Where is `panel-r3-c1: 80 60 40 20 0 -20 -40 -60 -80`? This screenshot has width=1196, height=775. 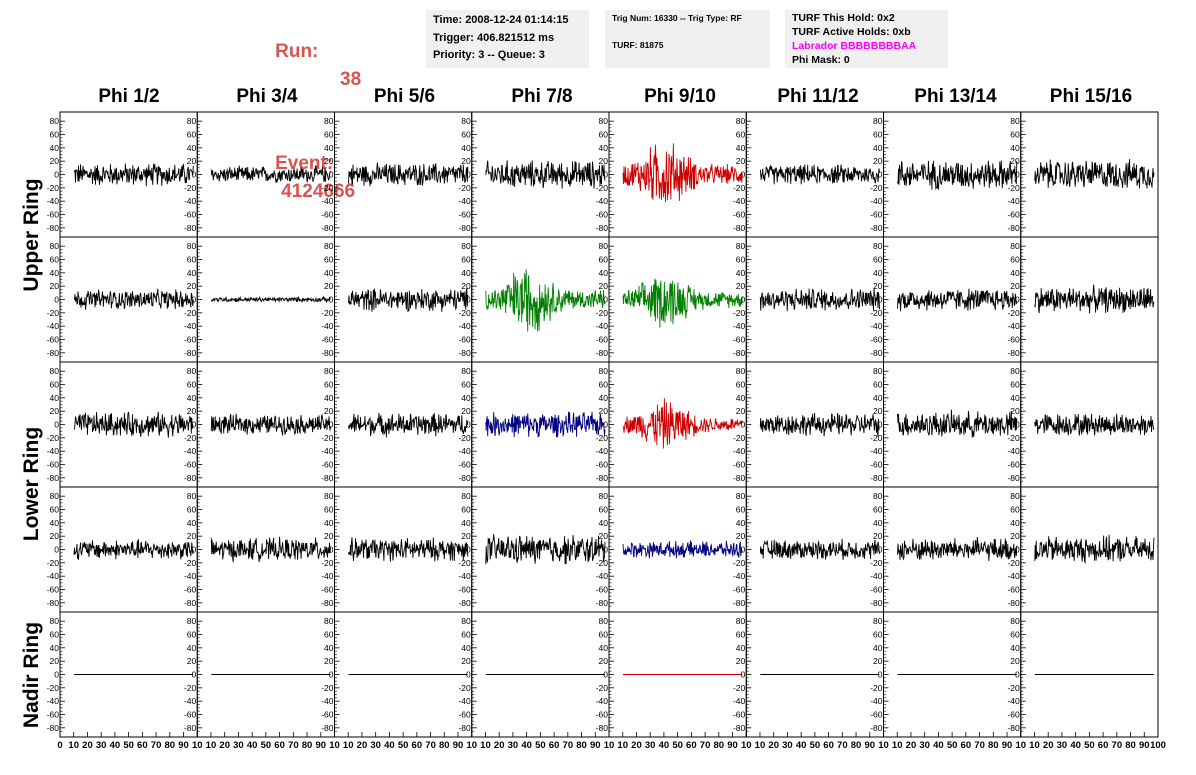 panel-r3-c1: 80 60 40 20 0 -20 -40 -60 -80 is located at coordinates (122, 424).